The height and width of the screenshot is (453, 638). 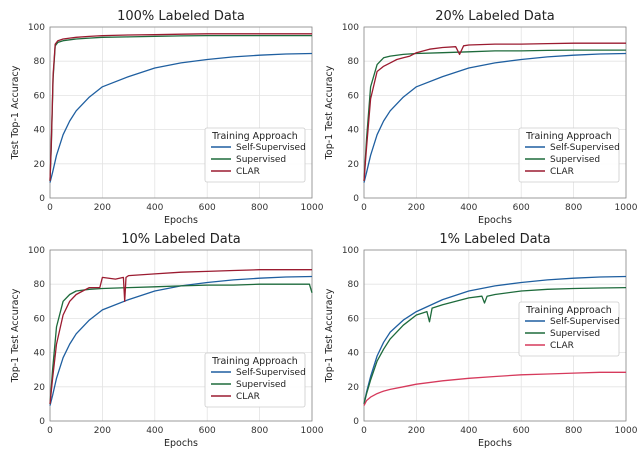 I want to click on chart-title: 100% Labeled Data, so click(x=181, y=16).